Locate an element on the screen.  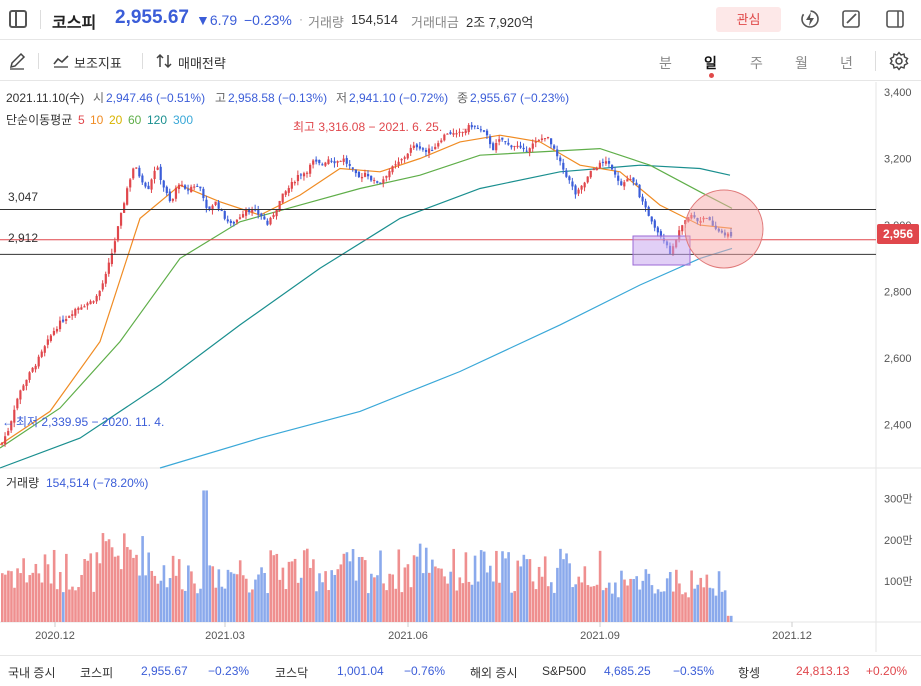
panel-toggle-icon is located at coordinates (895, 19).